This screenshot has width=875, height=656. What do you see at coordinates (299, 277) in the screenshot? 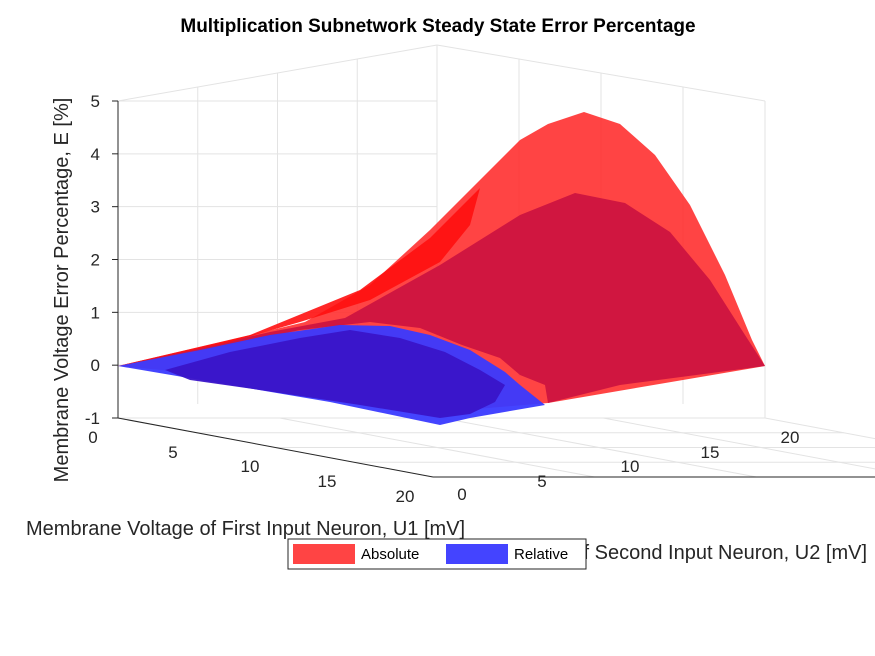
I see `absolute-ridge` at bounding box center [299, 277].